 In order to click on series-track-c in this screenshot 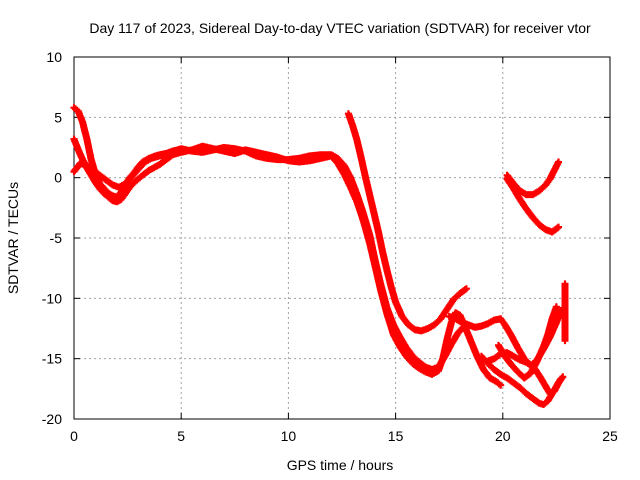, I will do `click(127, 168)`.